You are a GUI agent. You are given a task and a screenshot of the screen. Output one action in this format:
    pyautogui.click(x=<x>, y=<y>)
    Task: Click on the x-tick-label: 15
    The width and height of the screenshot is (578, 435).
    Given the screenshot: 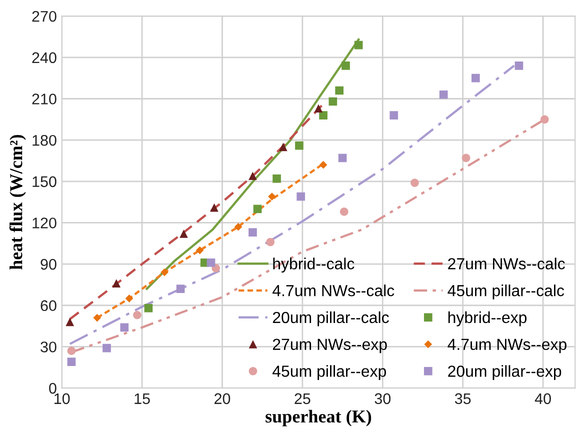 What is the action you would take?
    pyautogui.click(x=142, y=398)
    